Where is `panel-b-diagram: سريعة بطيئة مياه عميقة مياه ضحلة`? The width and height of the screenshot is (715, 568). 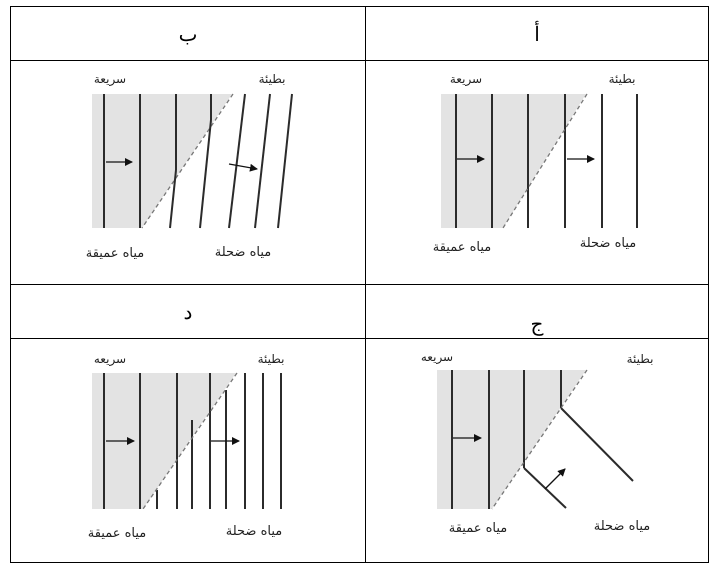
panel-b-diagram: سريعة بطيئة مياه عميقة مياه ضحلة is located at coordinates (189, 166).